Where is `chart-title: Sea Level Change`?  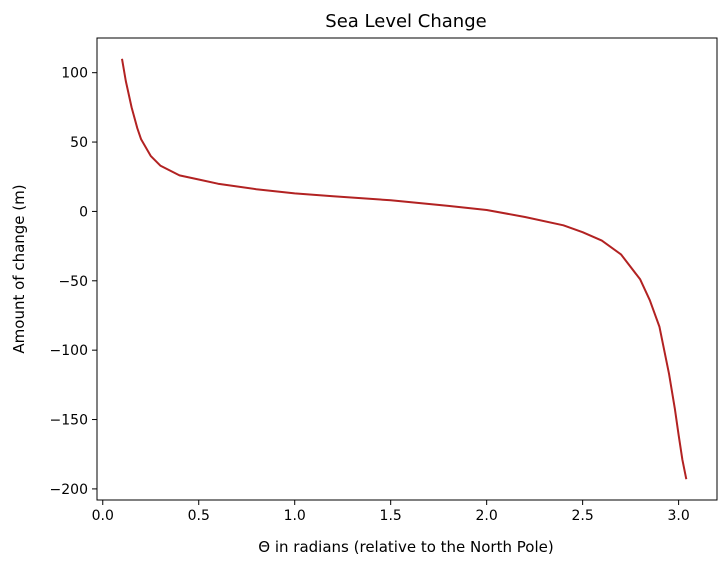
chart-title: Sea Level Change is located at coordinates (405, 21).